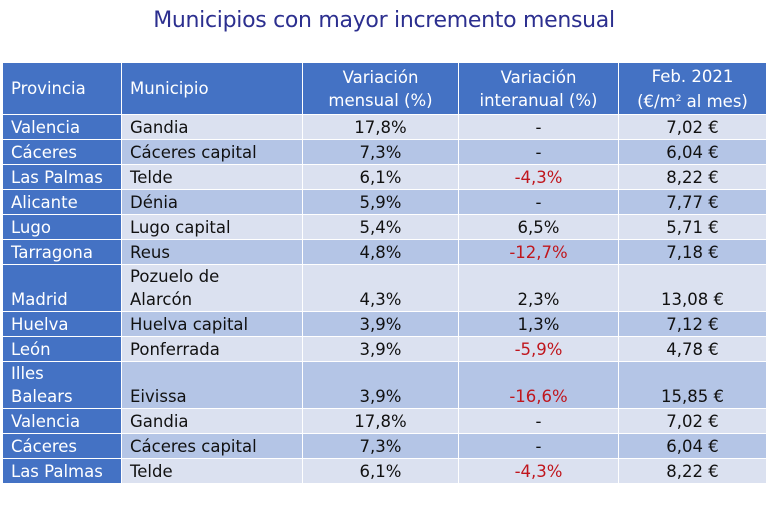 Image resolution: width=768 pixels, height=509 pixels. I want to click on cell-municipio: Pozuelo de Alarcón, so click(212, 288).